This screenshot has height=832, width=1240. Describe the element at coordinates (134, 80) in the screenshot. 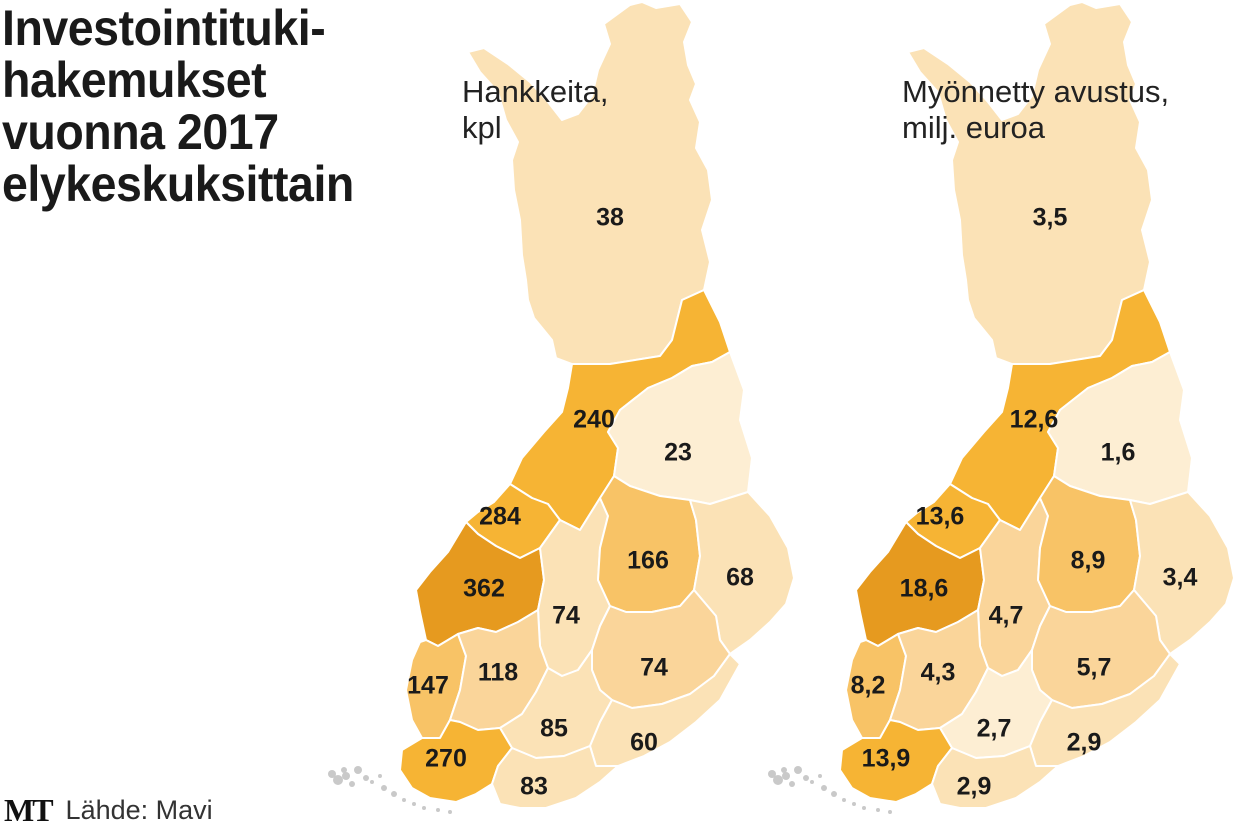

I see `title-line-2: hakemukset` at that location.